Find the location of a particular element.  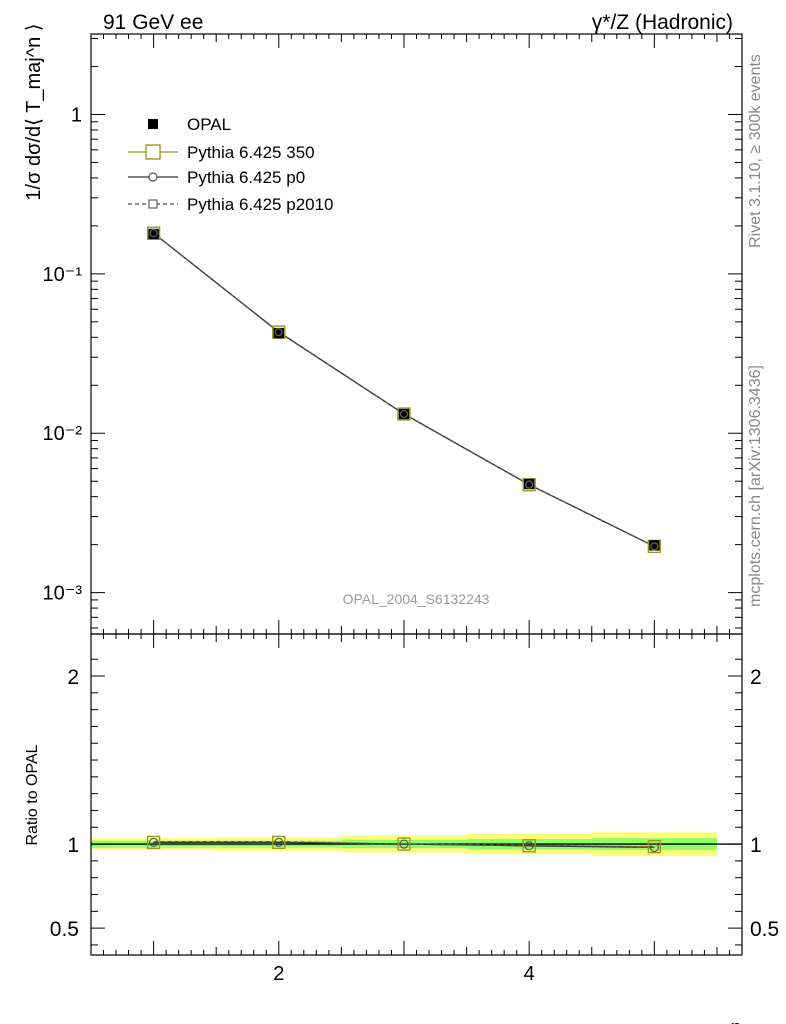

ratio-xlabel: n is located at coordinates (735, 1020).